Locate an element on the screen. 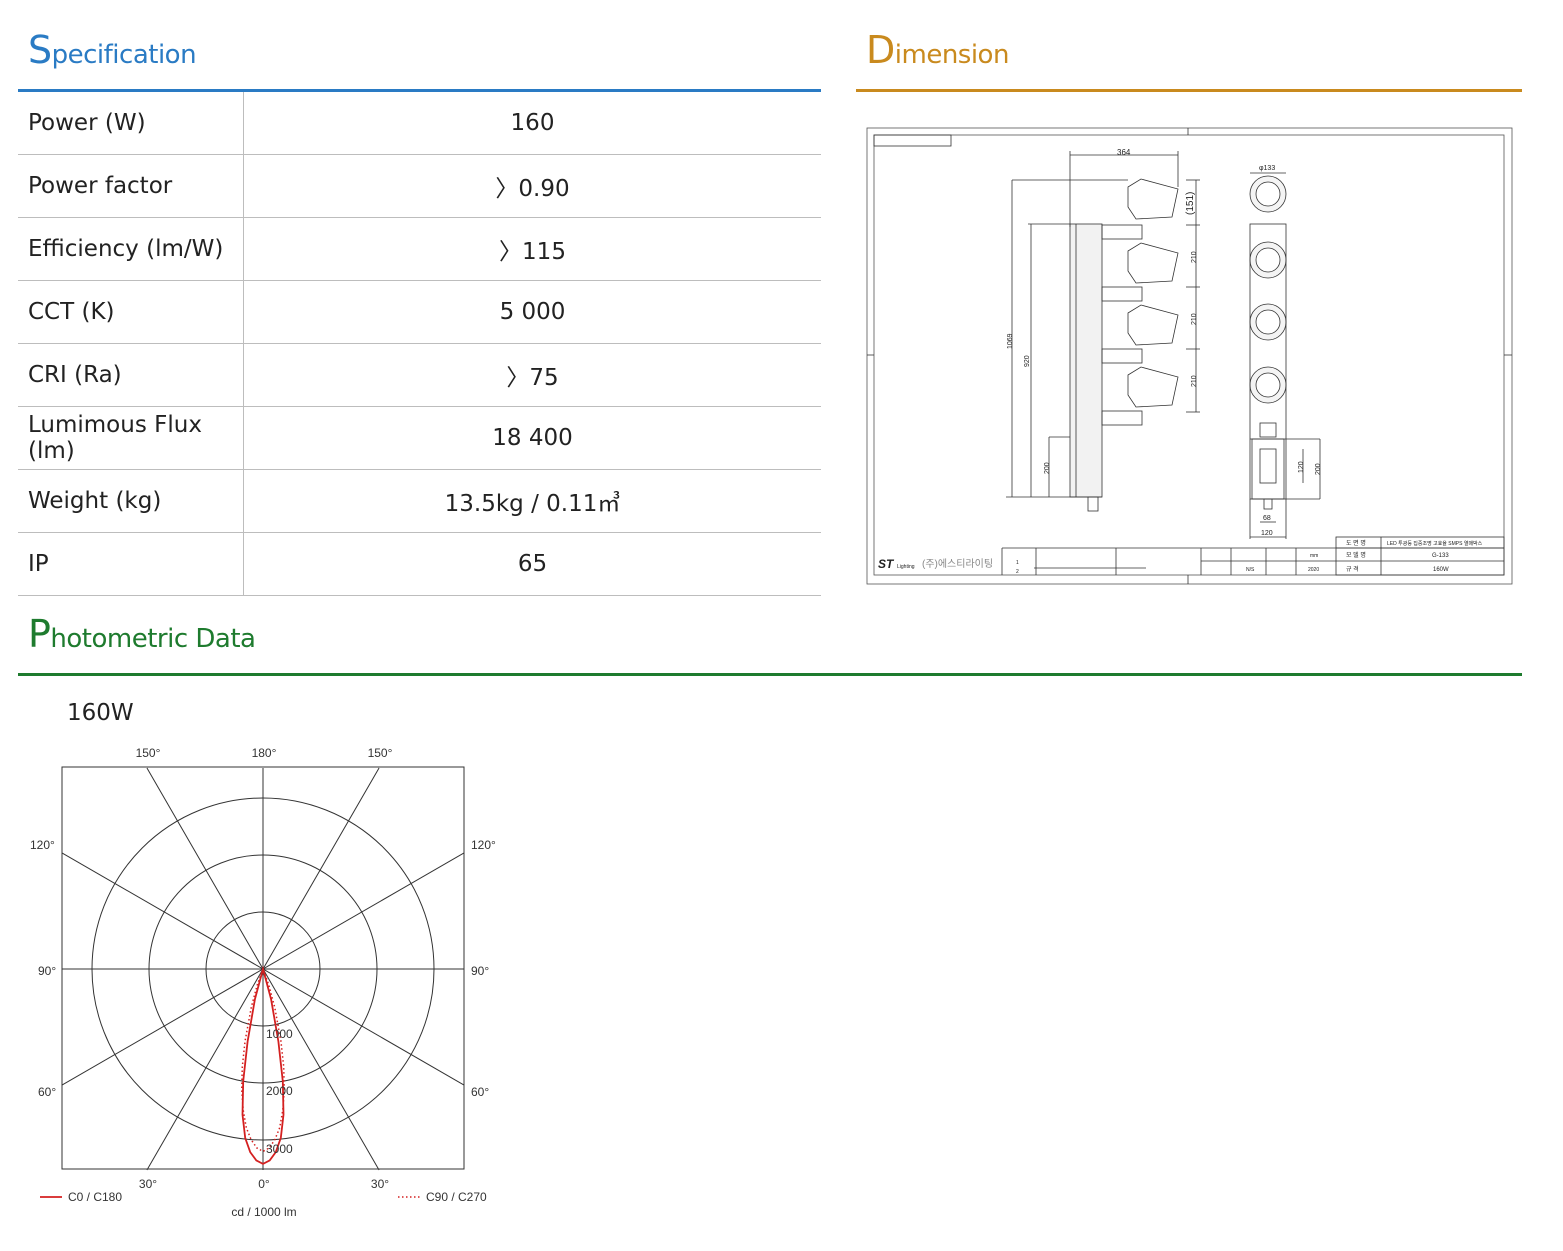  spec-label: CRI (Ra) is located at coordinates (131, 375).